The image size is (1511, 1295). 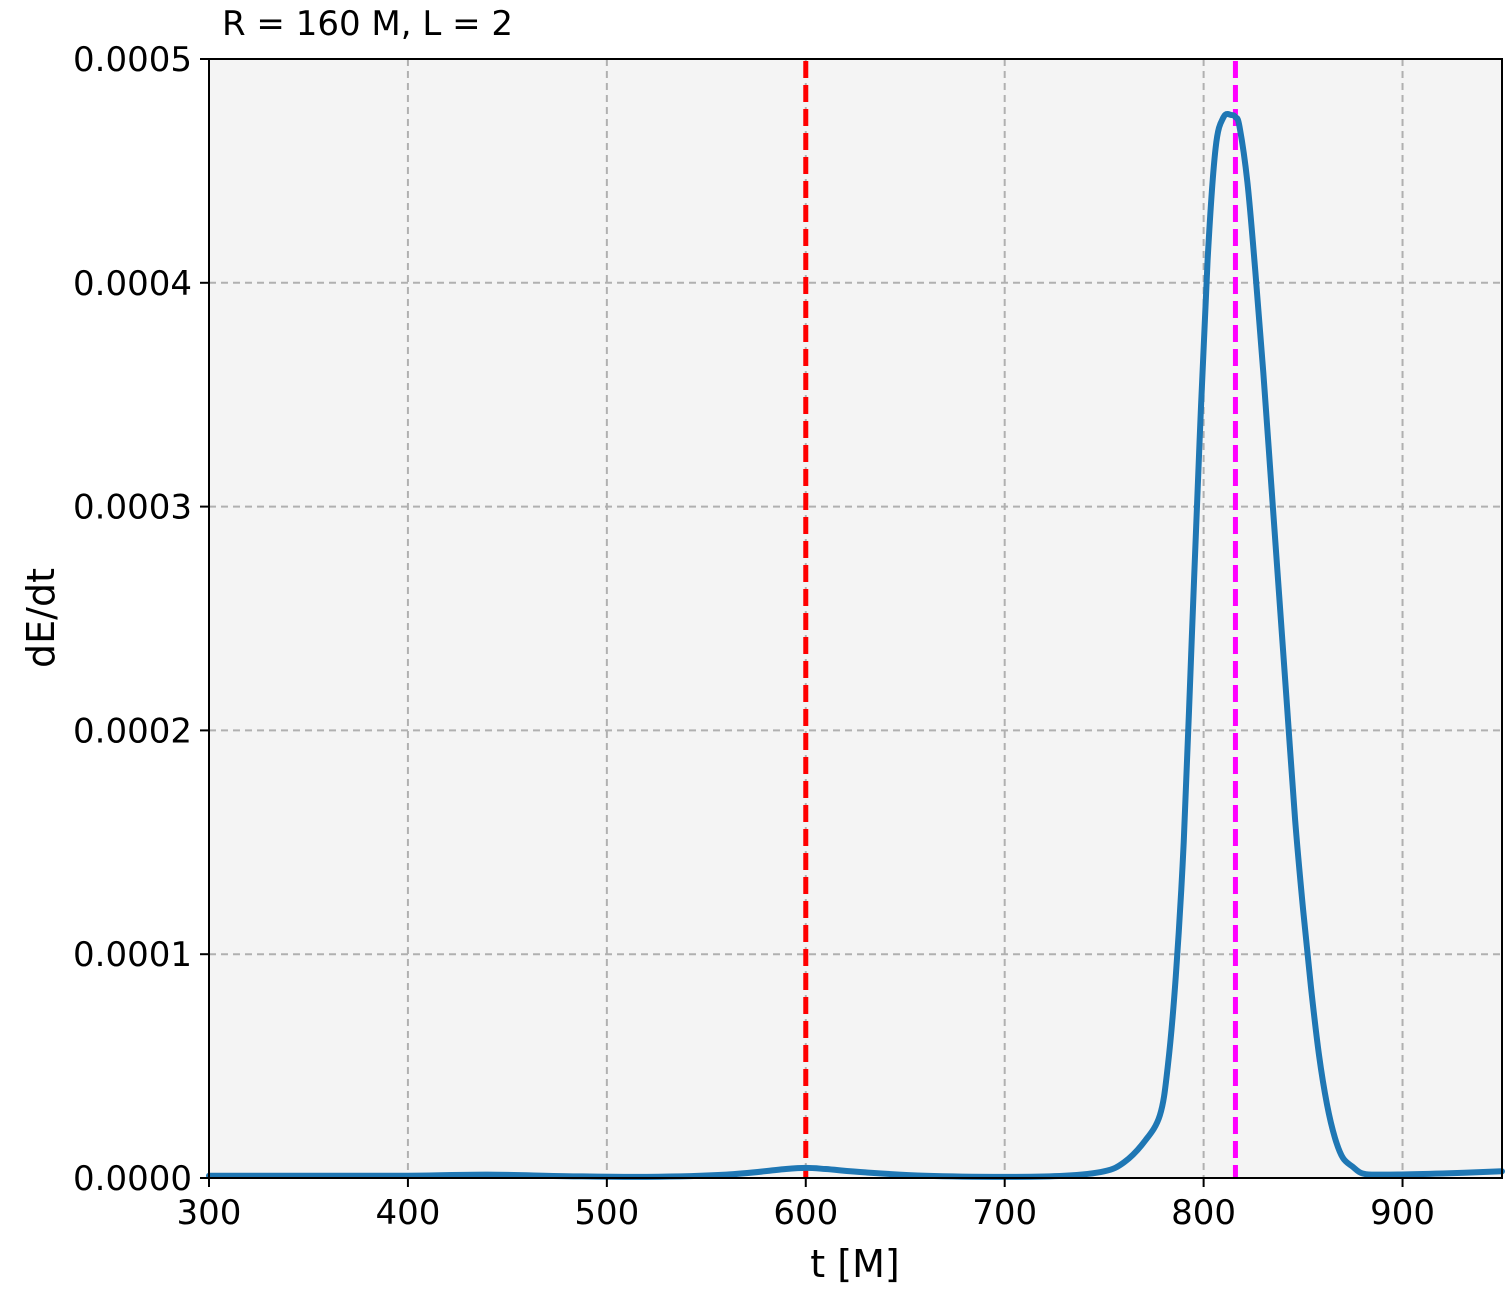 What do you see at coordinates (1004, 1213) in the screenshot?
I see `x-tick-label: 700` at bounding box center [1004, 1213].